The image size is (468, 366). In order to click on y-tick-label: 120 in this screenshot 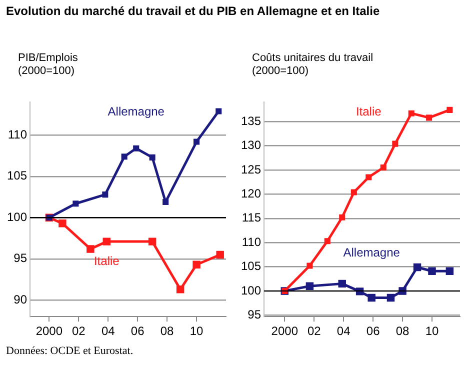, I will do `click(251, 193)`.